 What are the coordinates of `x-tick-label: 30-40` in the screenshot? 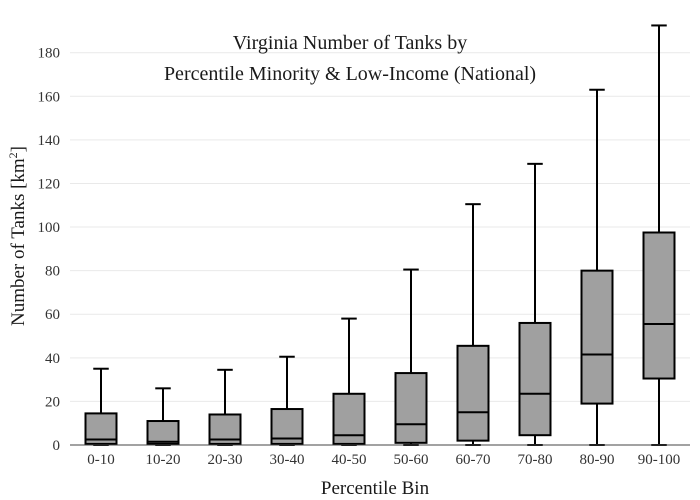 It's located at (287, 460).